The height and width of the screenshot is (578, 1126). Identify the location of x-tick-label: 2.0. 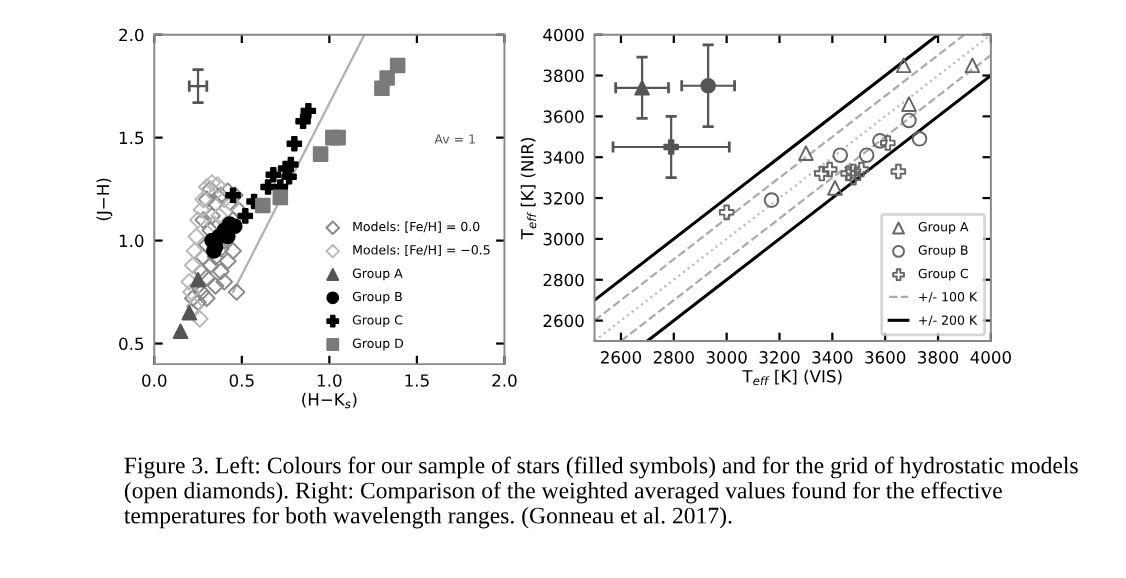
(504, 380).